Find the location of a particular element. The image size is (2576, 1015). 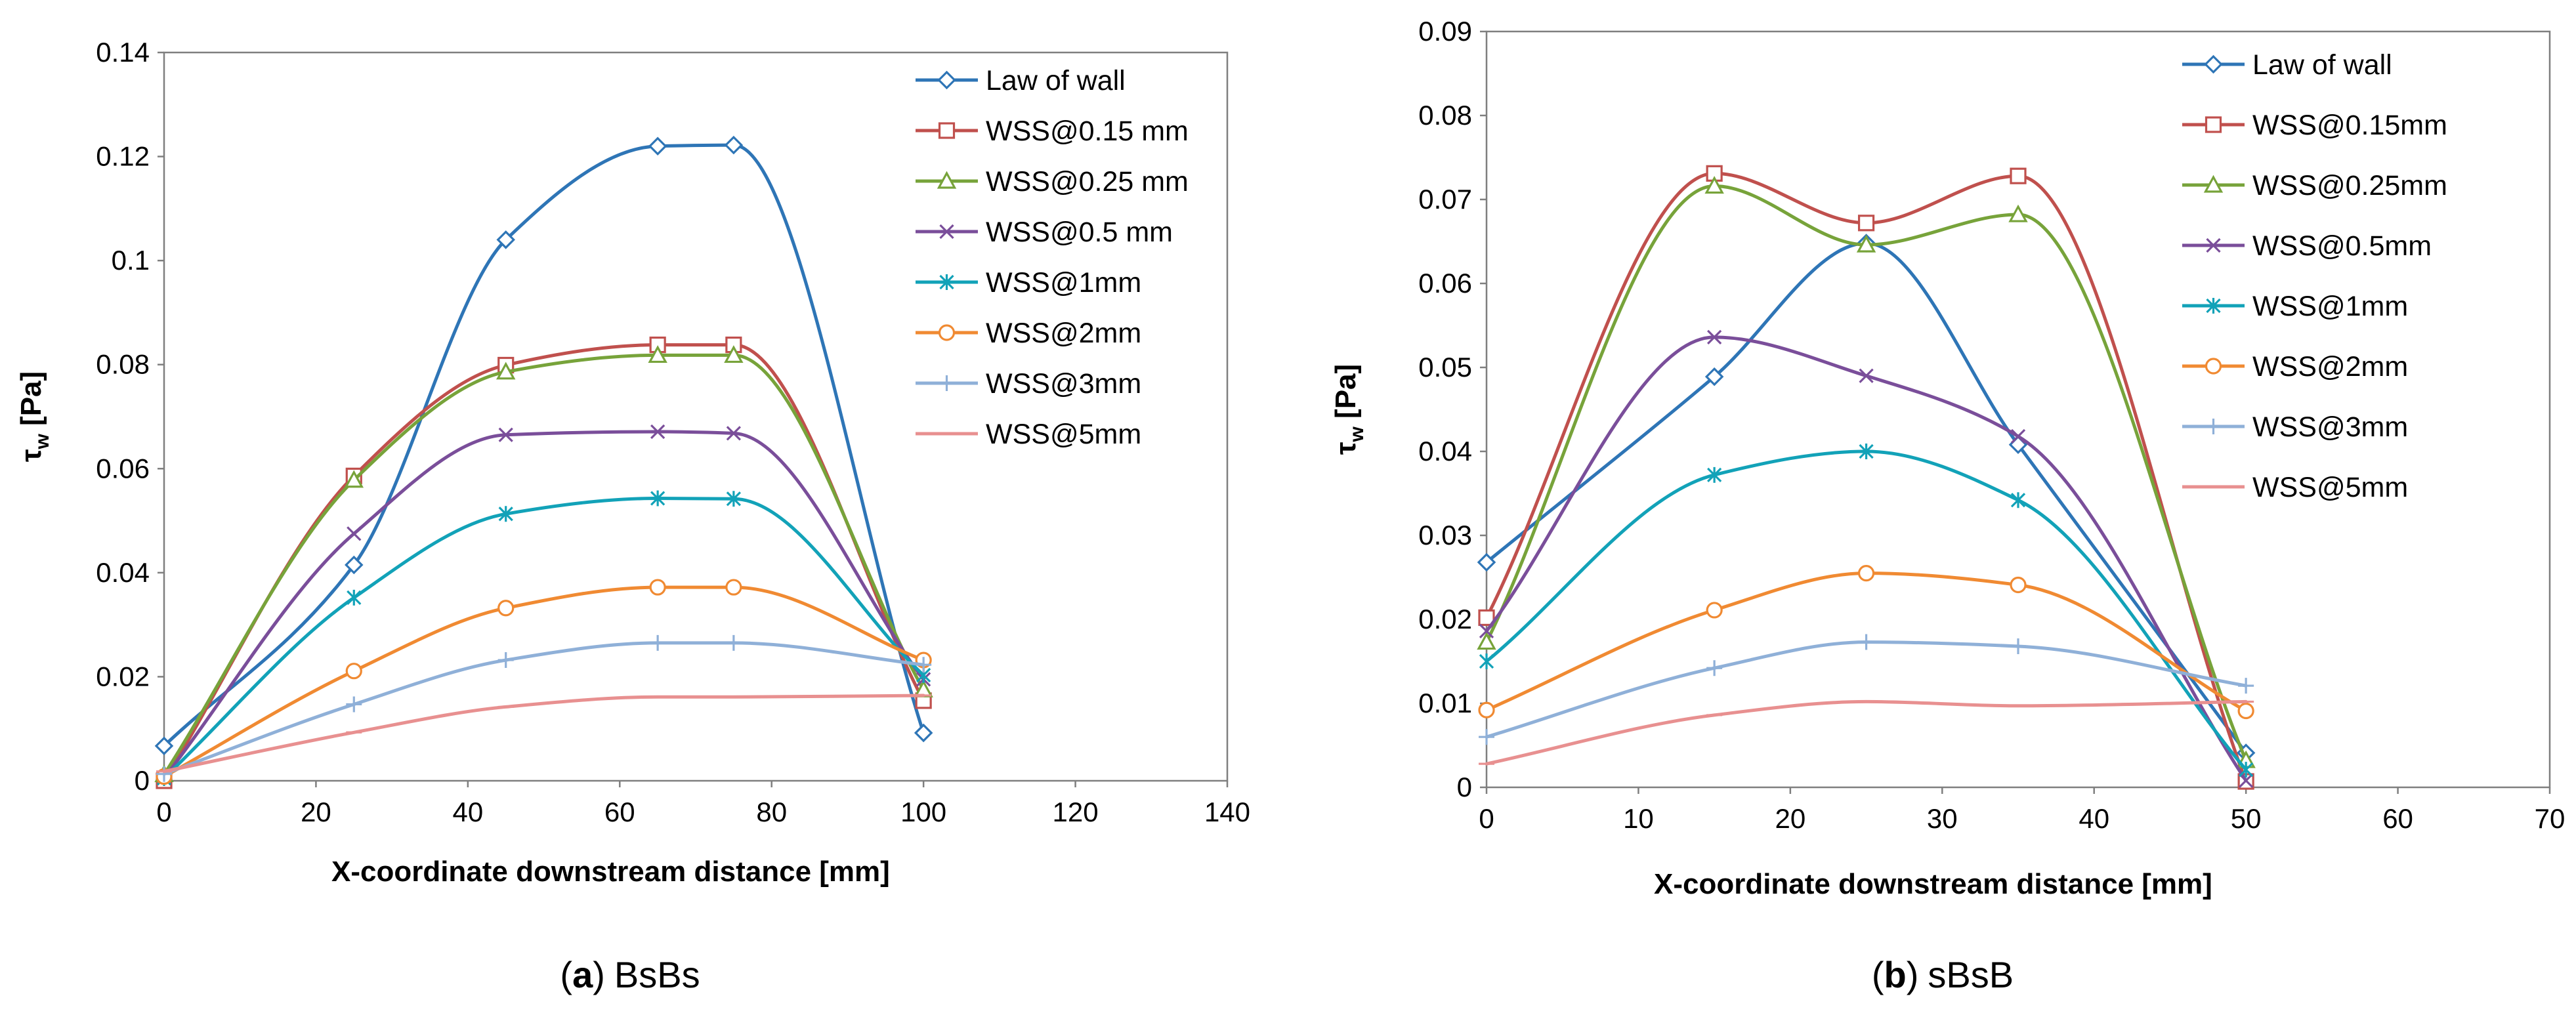

legend-label: WSS@0.5 mm is located at coordinates (1079, 232).